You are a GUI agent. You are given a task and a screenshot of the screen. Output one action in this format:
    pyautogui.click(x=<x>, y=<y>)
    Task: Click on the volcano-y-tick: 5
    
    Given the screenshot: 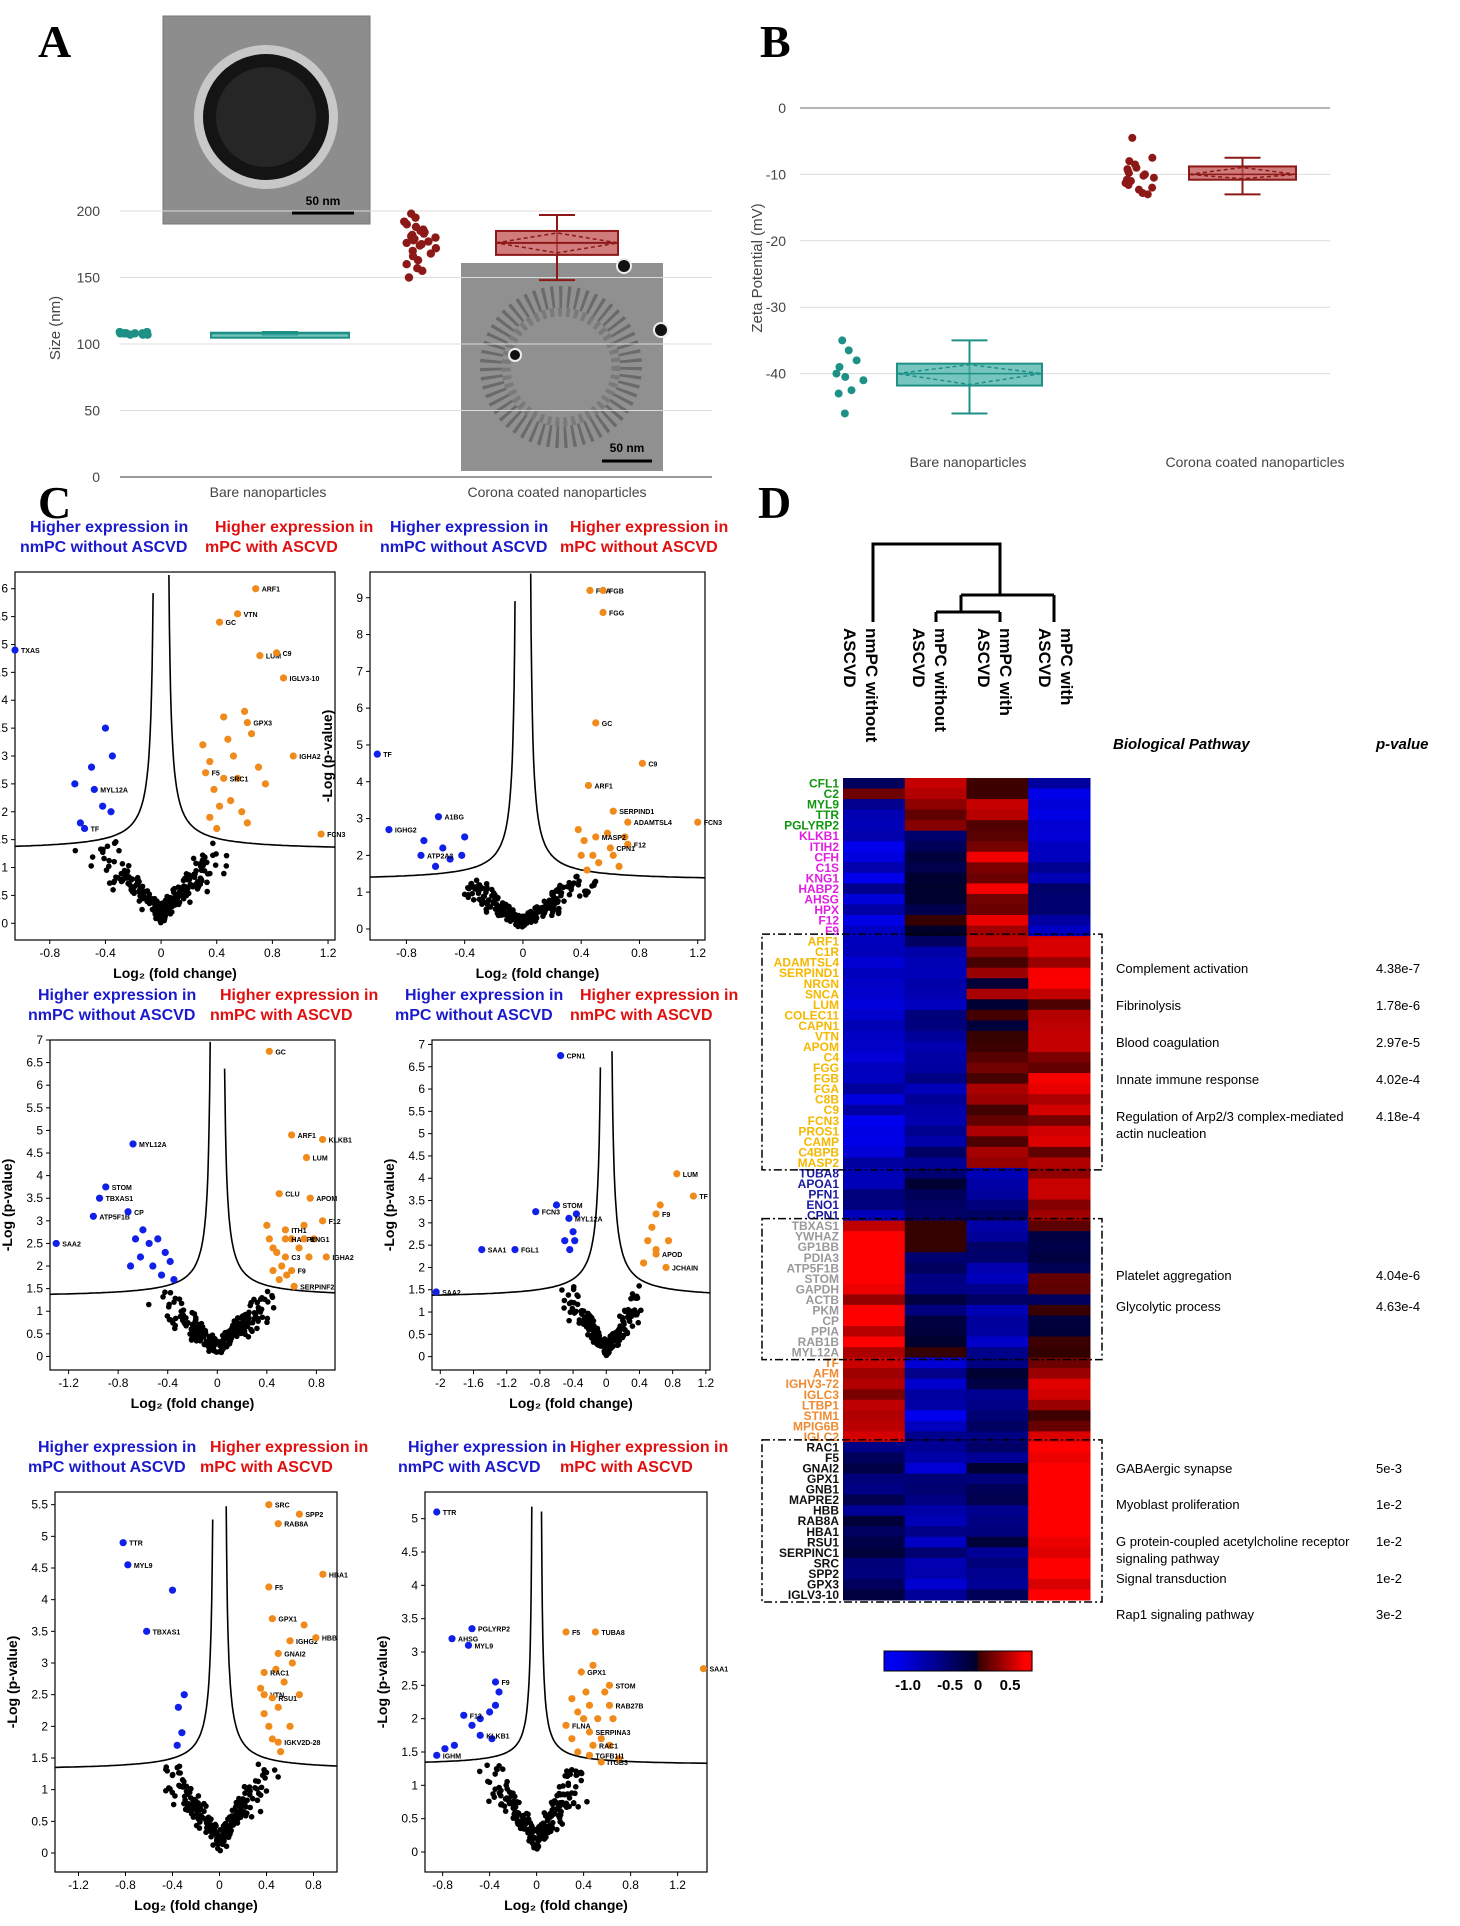 What is the action you would take?
    pyautogui.click(x=421, y=1134)
    